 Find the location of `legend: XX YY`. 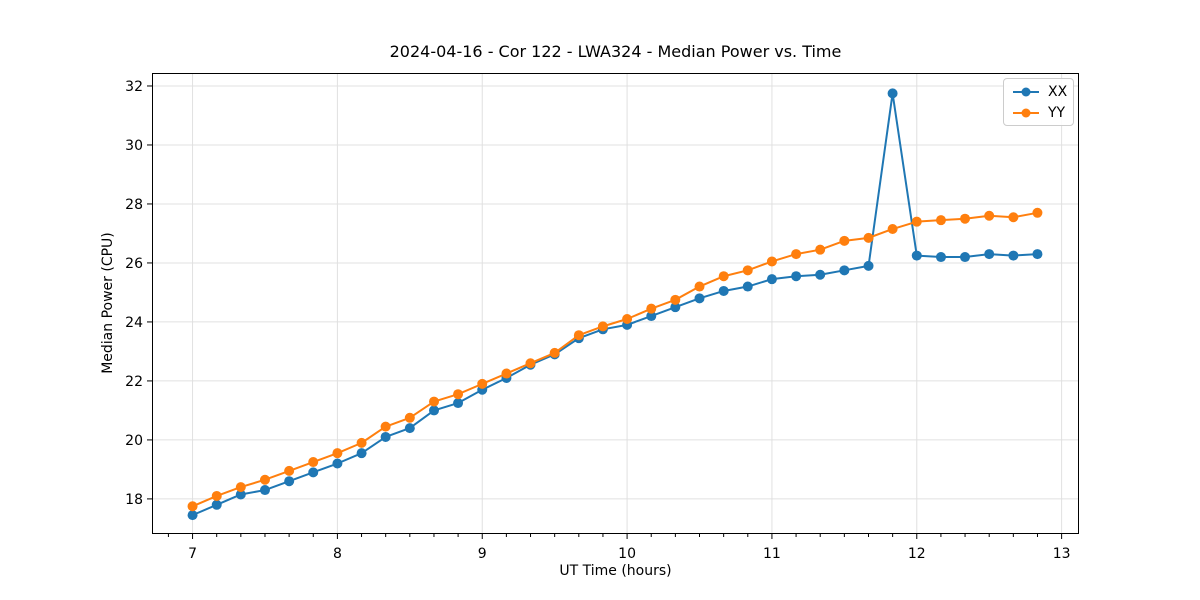

legend: XX YY is located at coordinates (1038, 102).